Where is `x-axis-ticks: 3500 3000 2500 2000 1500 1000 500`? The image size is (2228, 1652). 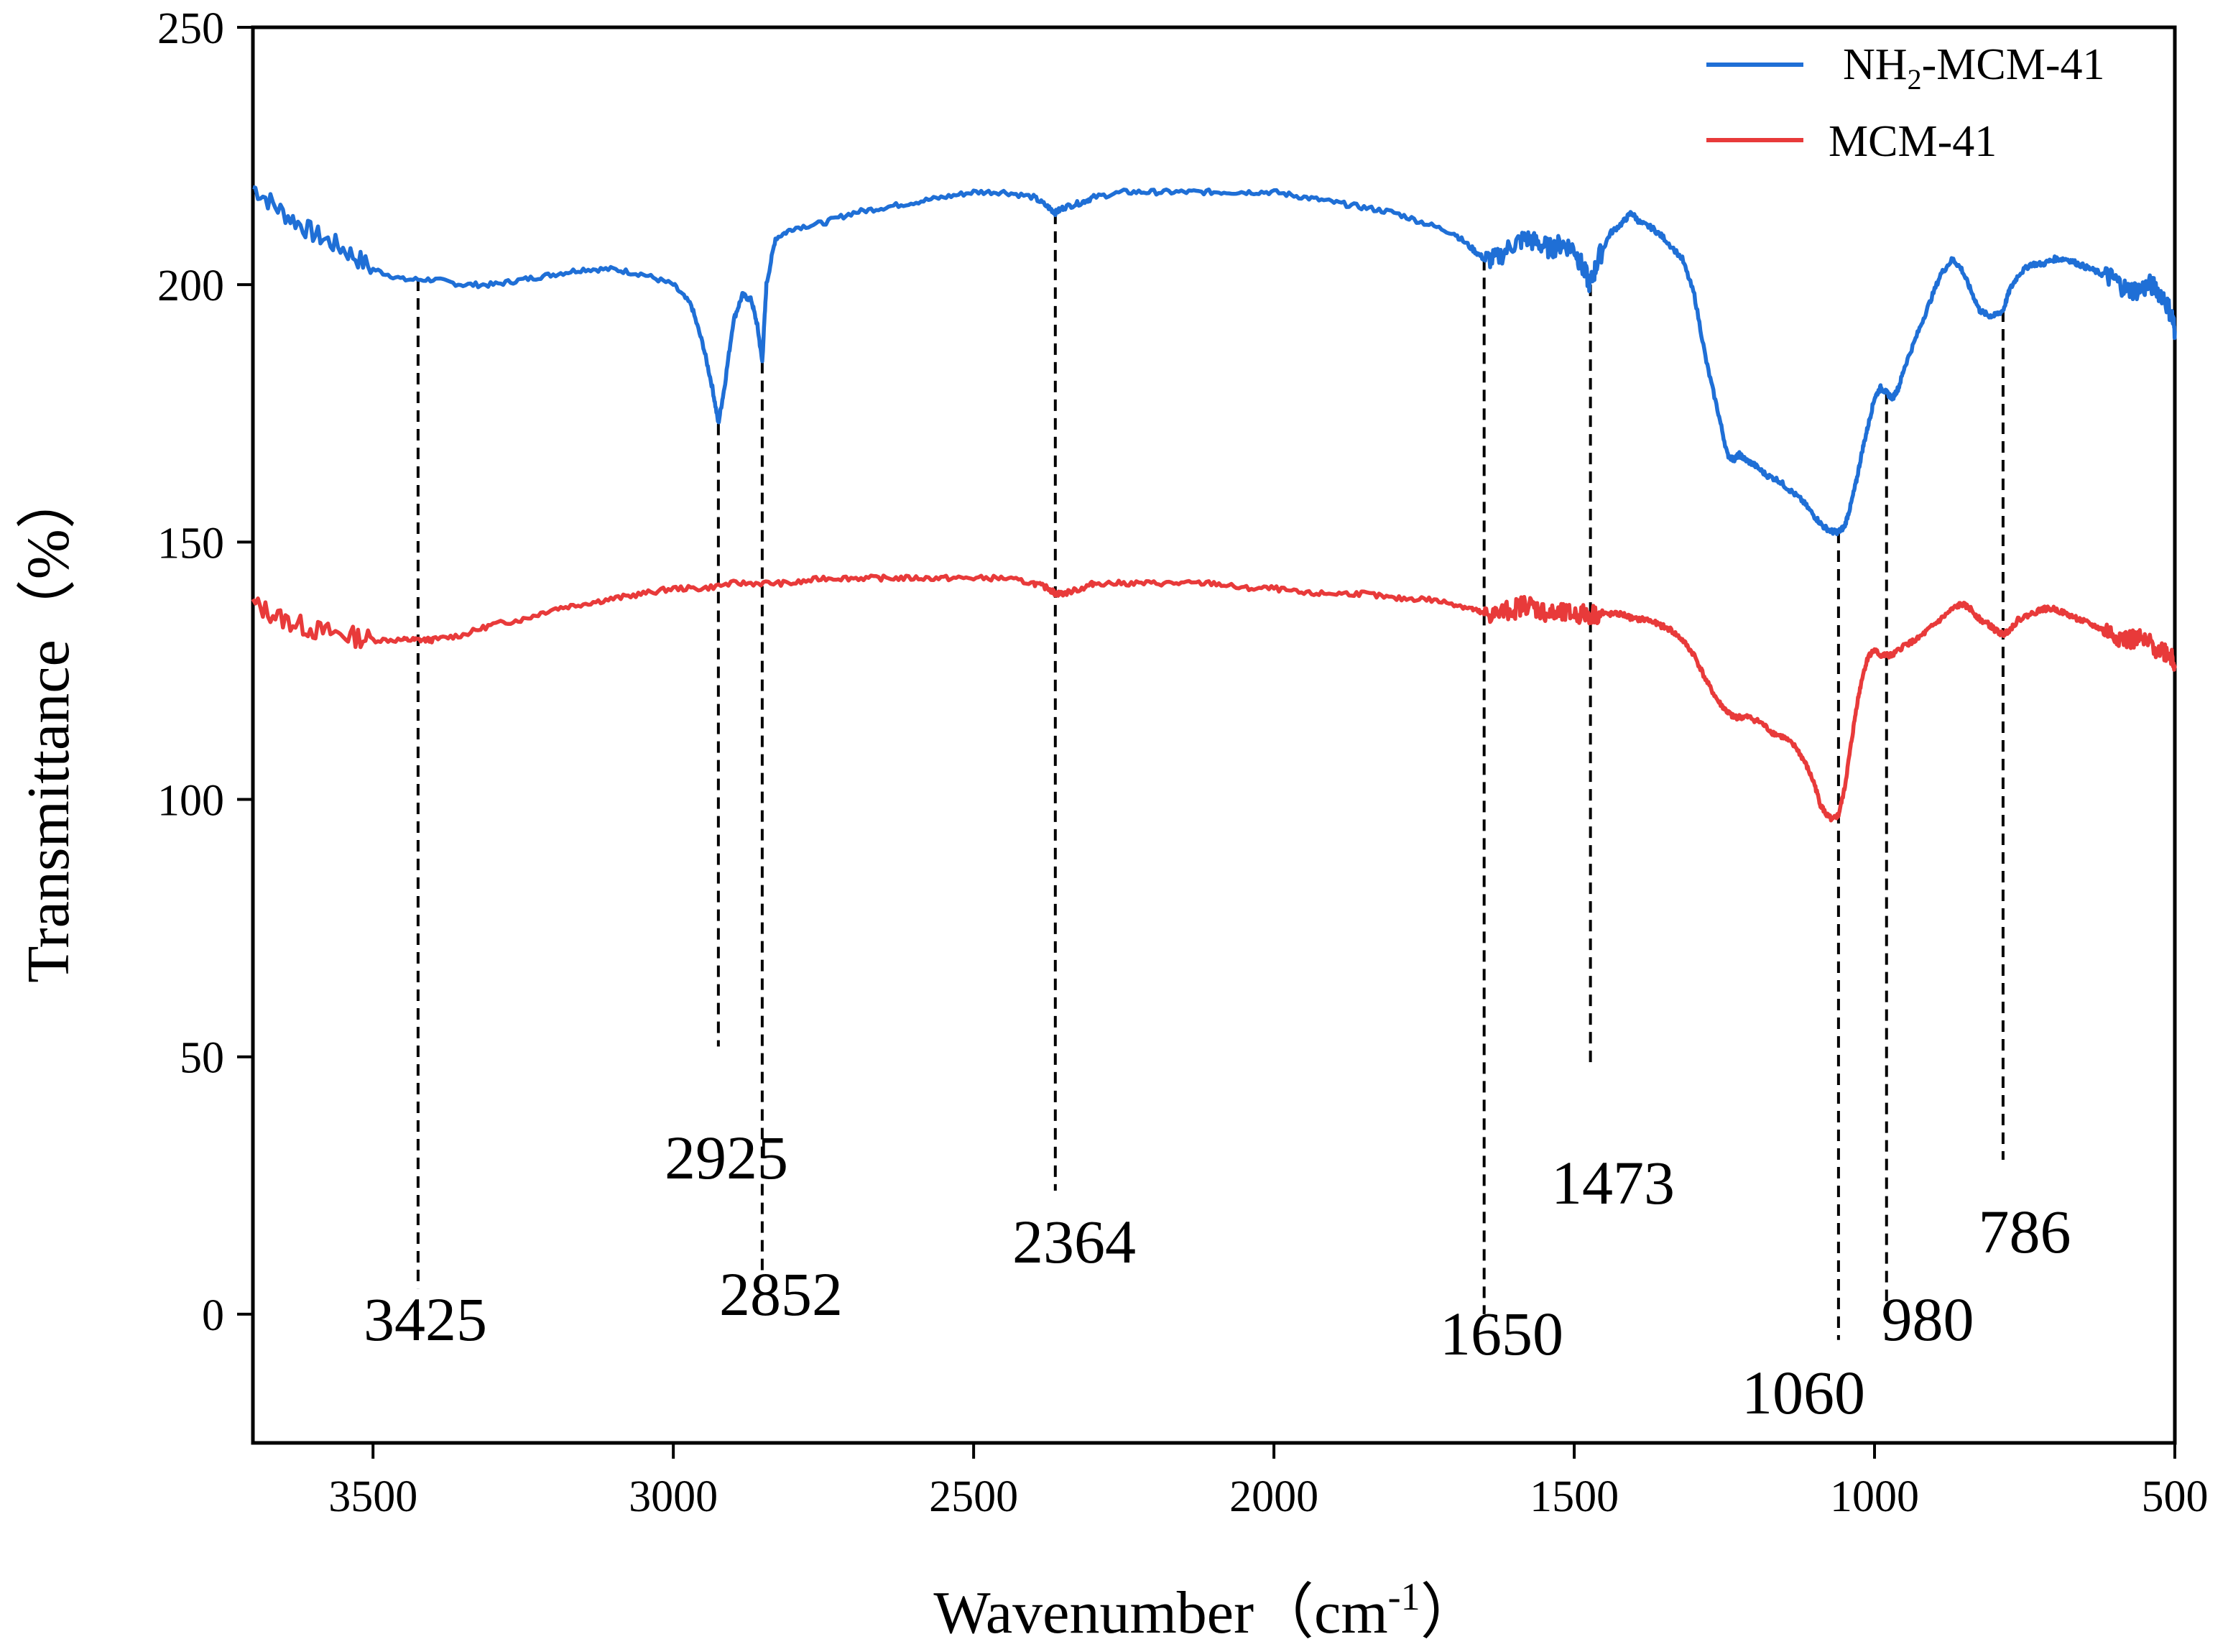
x-axis-ticks: 3500 3000 2500 2000 1500 1000 500 is located at coordinates (1269, 1482).